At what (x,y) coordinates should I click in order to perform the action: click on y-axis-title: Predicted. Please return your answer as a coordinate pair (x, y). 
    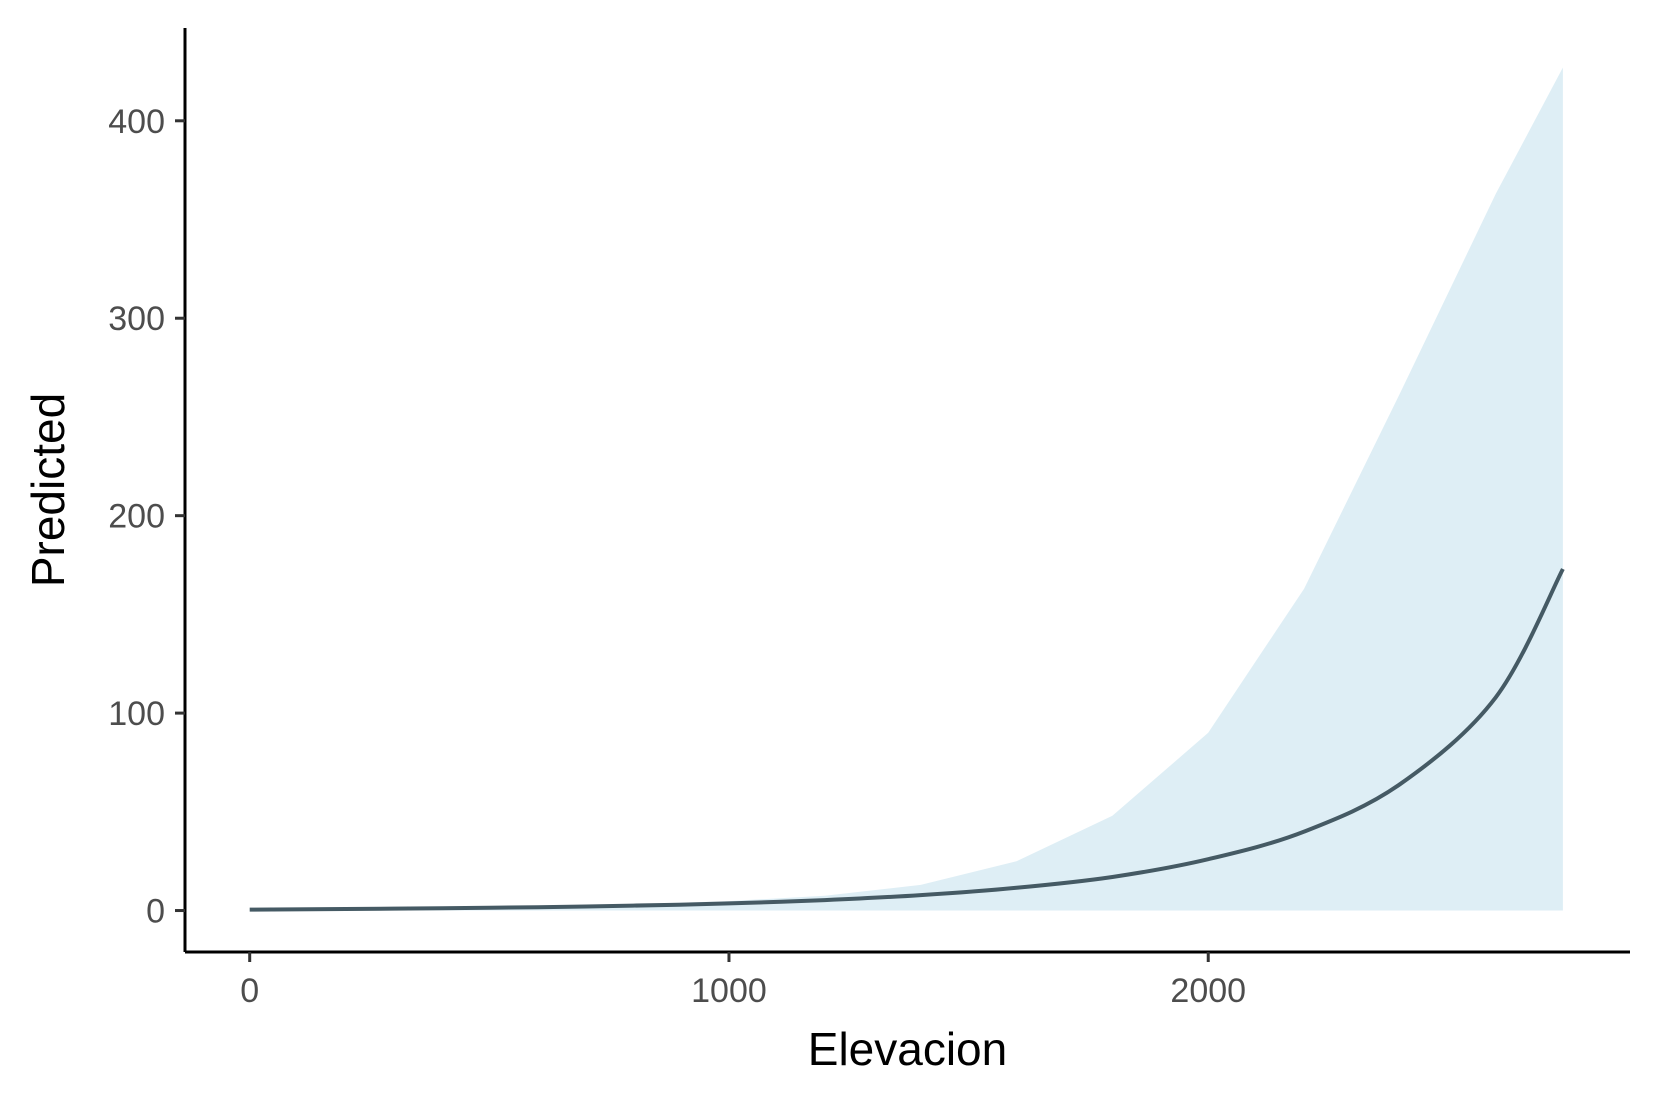
    Looking at the image, I should click on (48, 490).